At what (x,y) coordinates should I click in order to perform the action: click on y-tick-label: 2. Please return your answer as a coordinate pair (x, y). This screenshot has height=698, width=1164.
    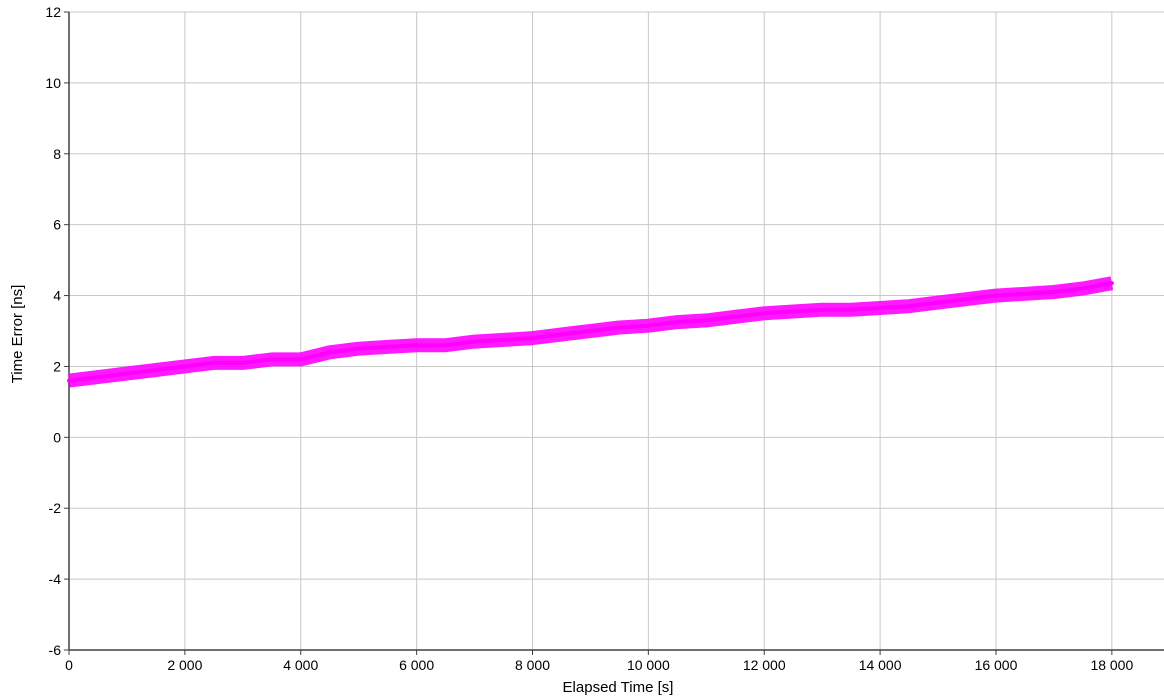
    Looking at the image, I should click on (57, 366).